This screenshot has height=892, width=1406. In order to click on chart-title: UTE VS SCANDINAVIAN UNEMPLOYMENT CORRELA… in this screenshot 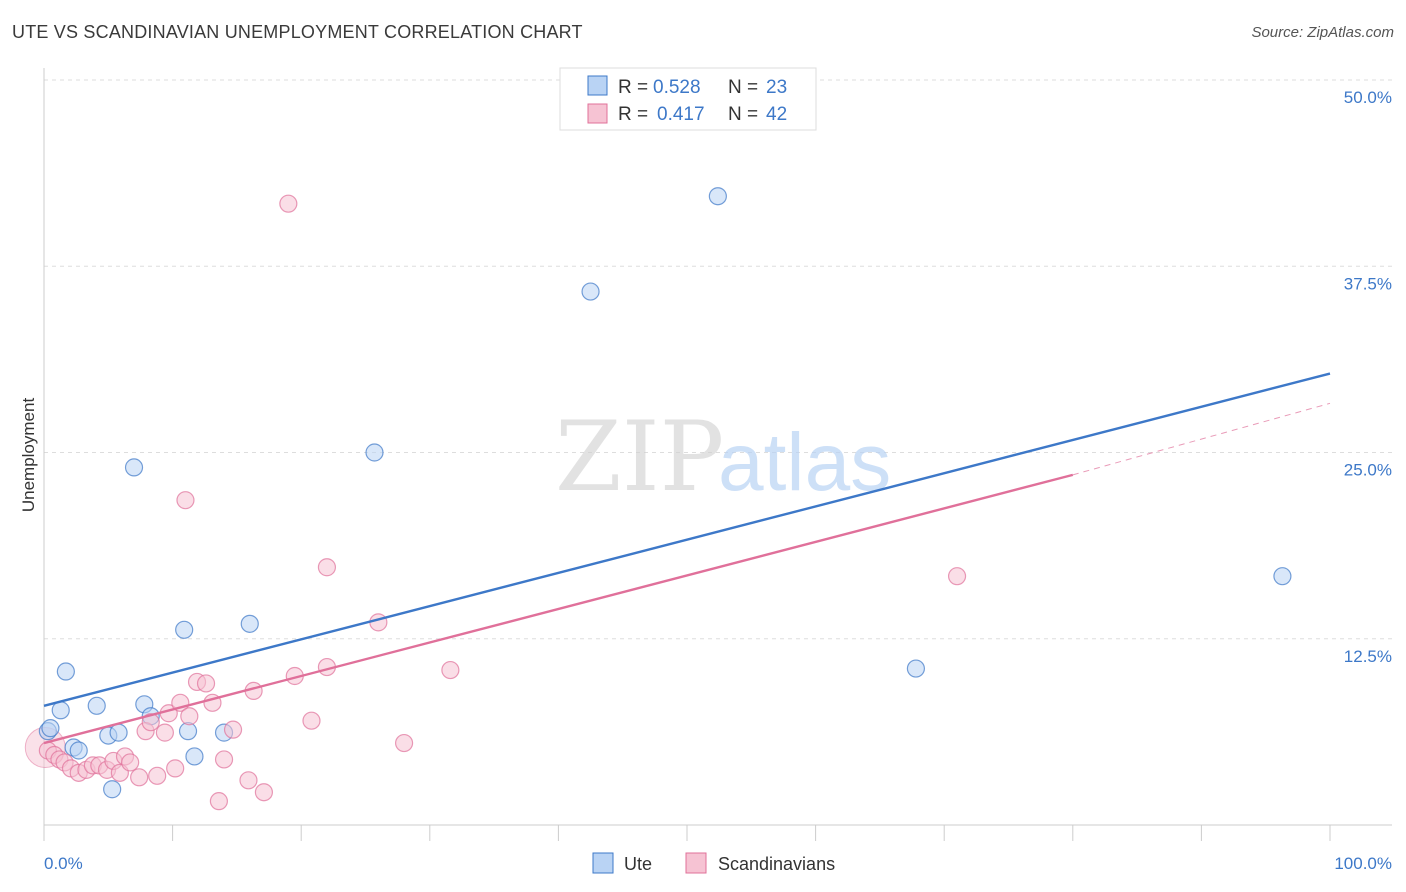, I will do `click(297, 32)`.